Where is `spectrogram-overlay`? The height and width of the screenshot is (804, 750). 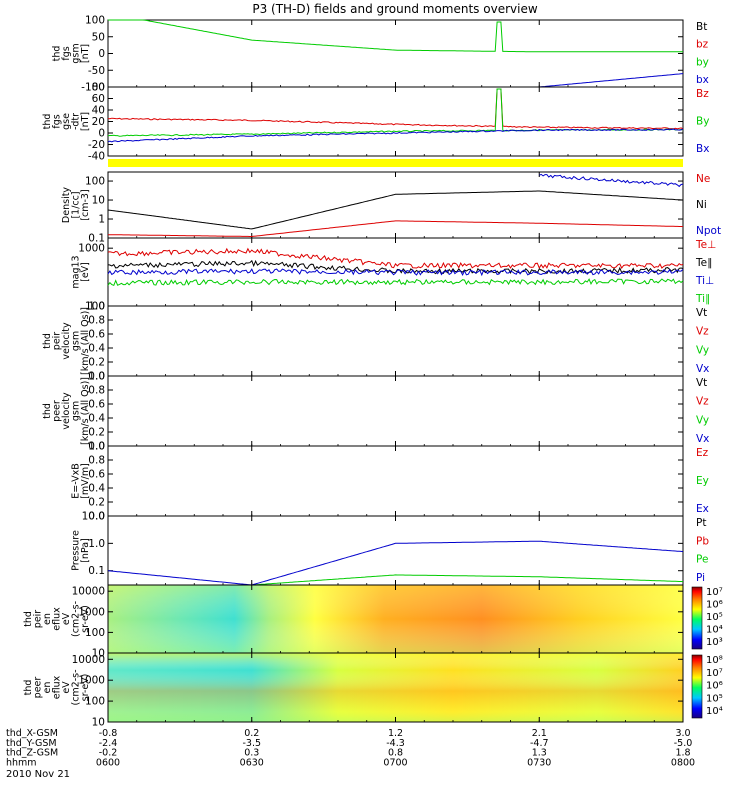
spectrogram-overlay is located at coordinates (395, 619).